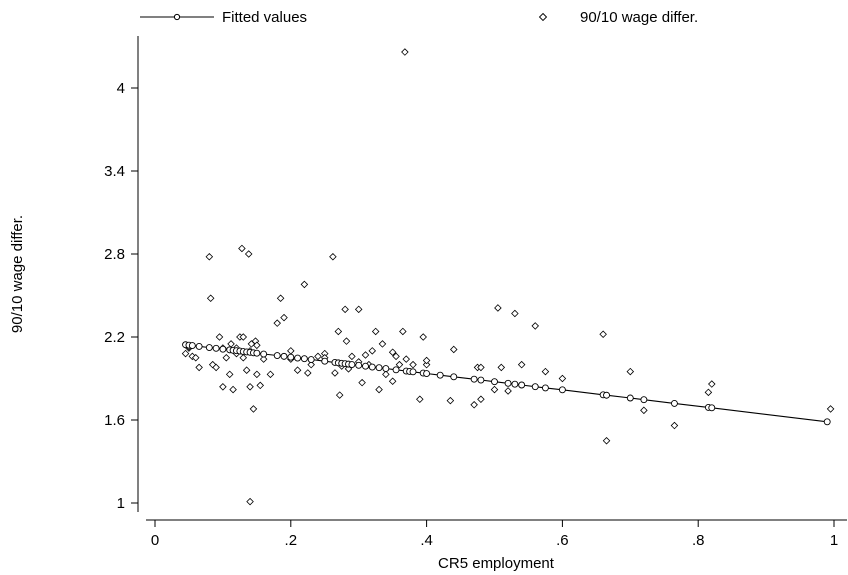  Describe the element at coordinates (264, 17) in the screenshot. I see `legend-fitted-label: Fitted values` at that location.